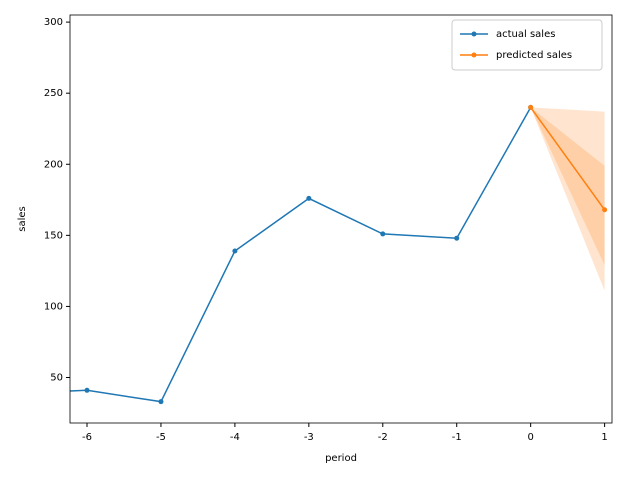 This screenshot has width=640, height=484. Describe the element at coordinates (457, 437) in the screenshot. I see `x-tick-label: -1` at that location.